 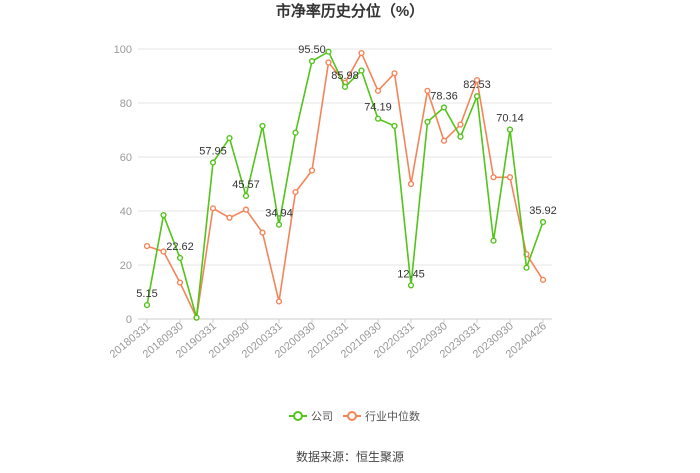 What do you see at coordinates (123, 50) in the screenshot?
I see `y-tick-label: 100` at bounding box center [123, 50].